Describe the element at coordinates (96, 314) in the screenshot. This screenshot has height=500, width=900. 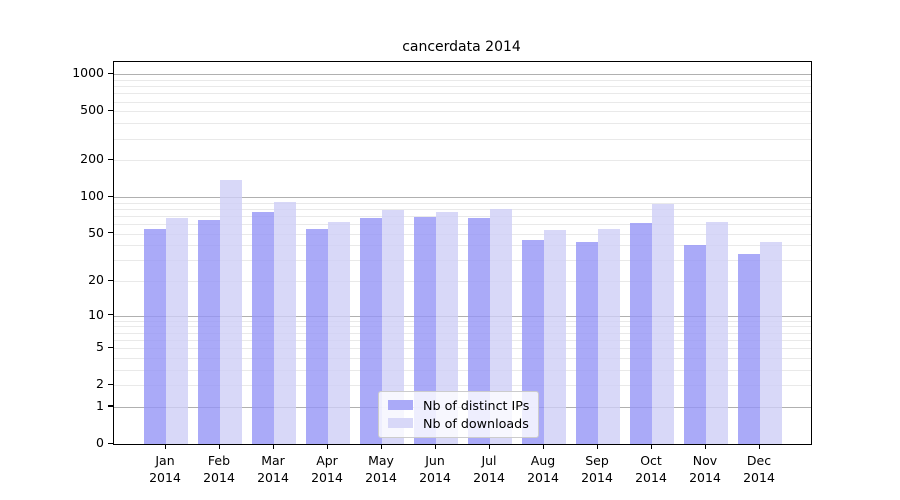
I see `y-tick-label: 10` at that location.